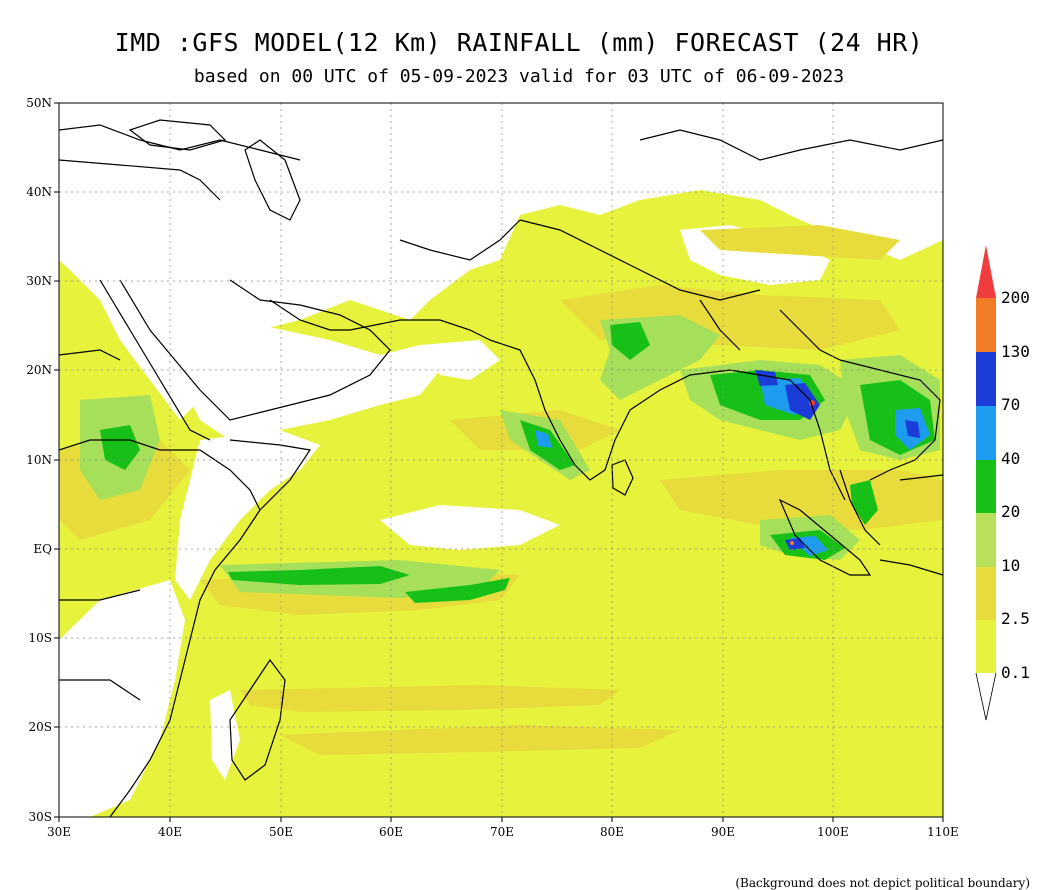 The image size is (1038, 890). I want to click on colorbar: 0.1 2.5 10 20 40 70 130 200, so click(1002, 483).